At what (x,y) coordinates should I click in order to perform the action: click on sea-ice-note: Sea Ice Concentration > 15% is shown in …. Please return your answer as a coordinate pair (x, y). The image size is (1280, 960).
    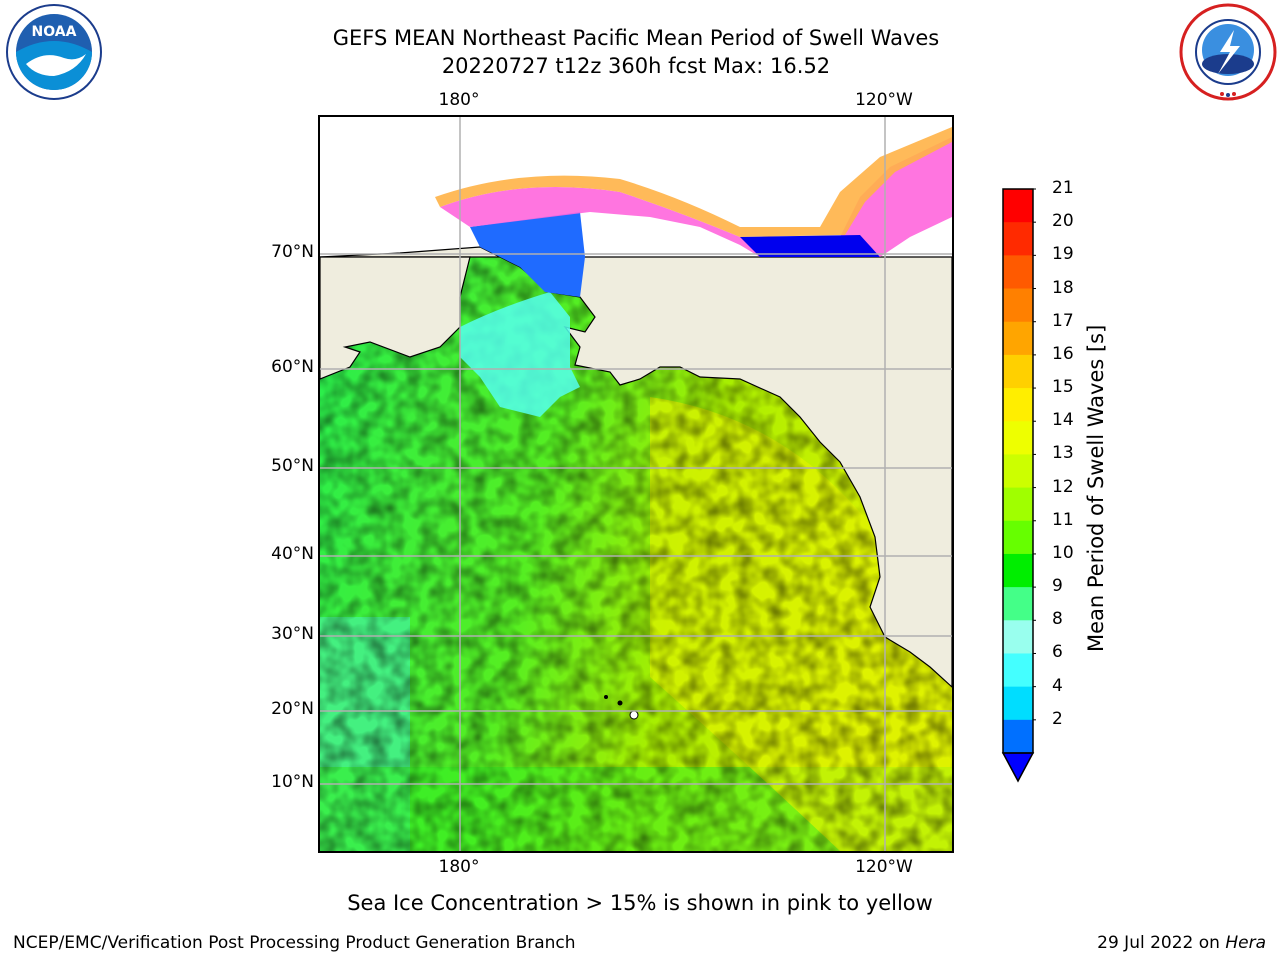
    Looking at the image, I should click on (640, 903).